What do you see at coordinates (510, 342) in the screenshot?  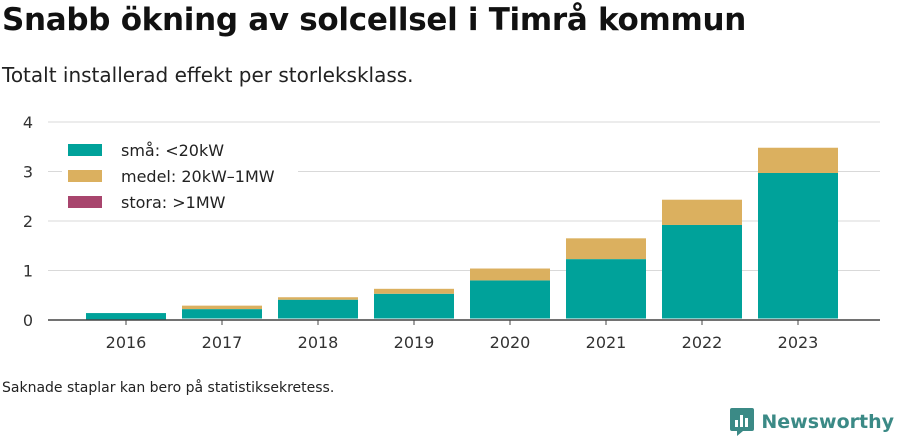 I see `x-tick-label: 2020` at bounding box center [510, 342].